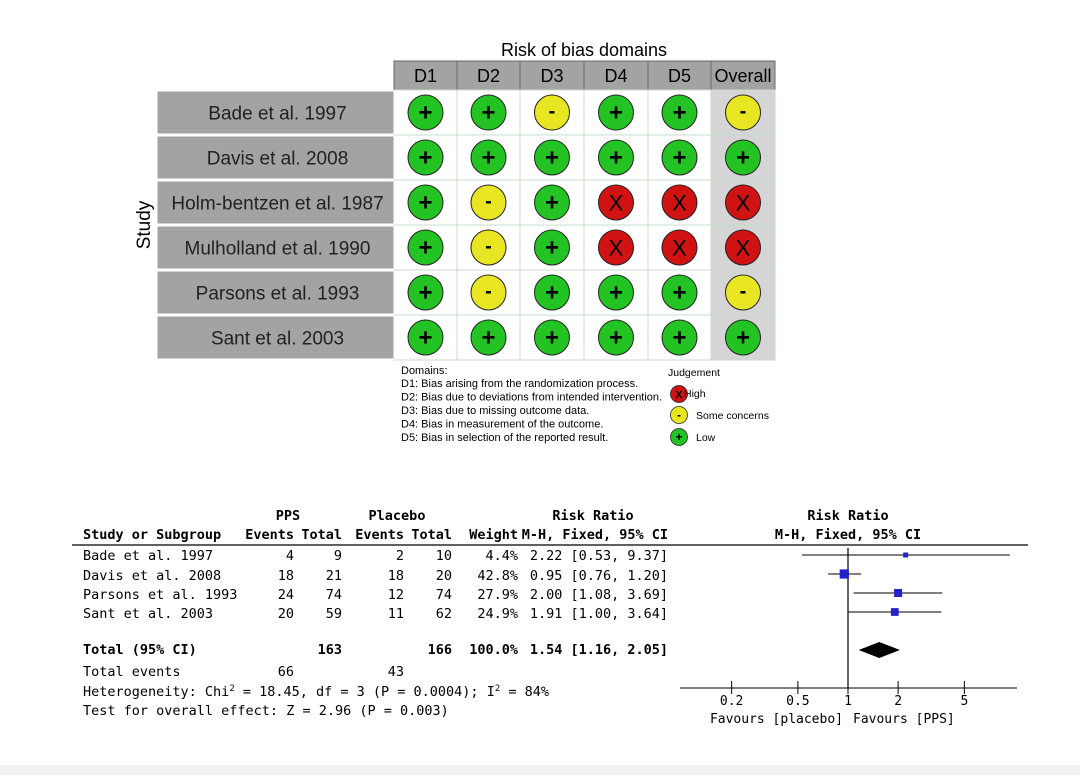 This screenshot has width=1080, height=780. What do you see at coordinates (599, 614) in the screenshot?
I see `table-cell-ci_text: 1.91 [1.00, 3.64]` at bounding box center [599, 614].